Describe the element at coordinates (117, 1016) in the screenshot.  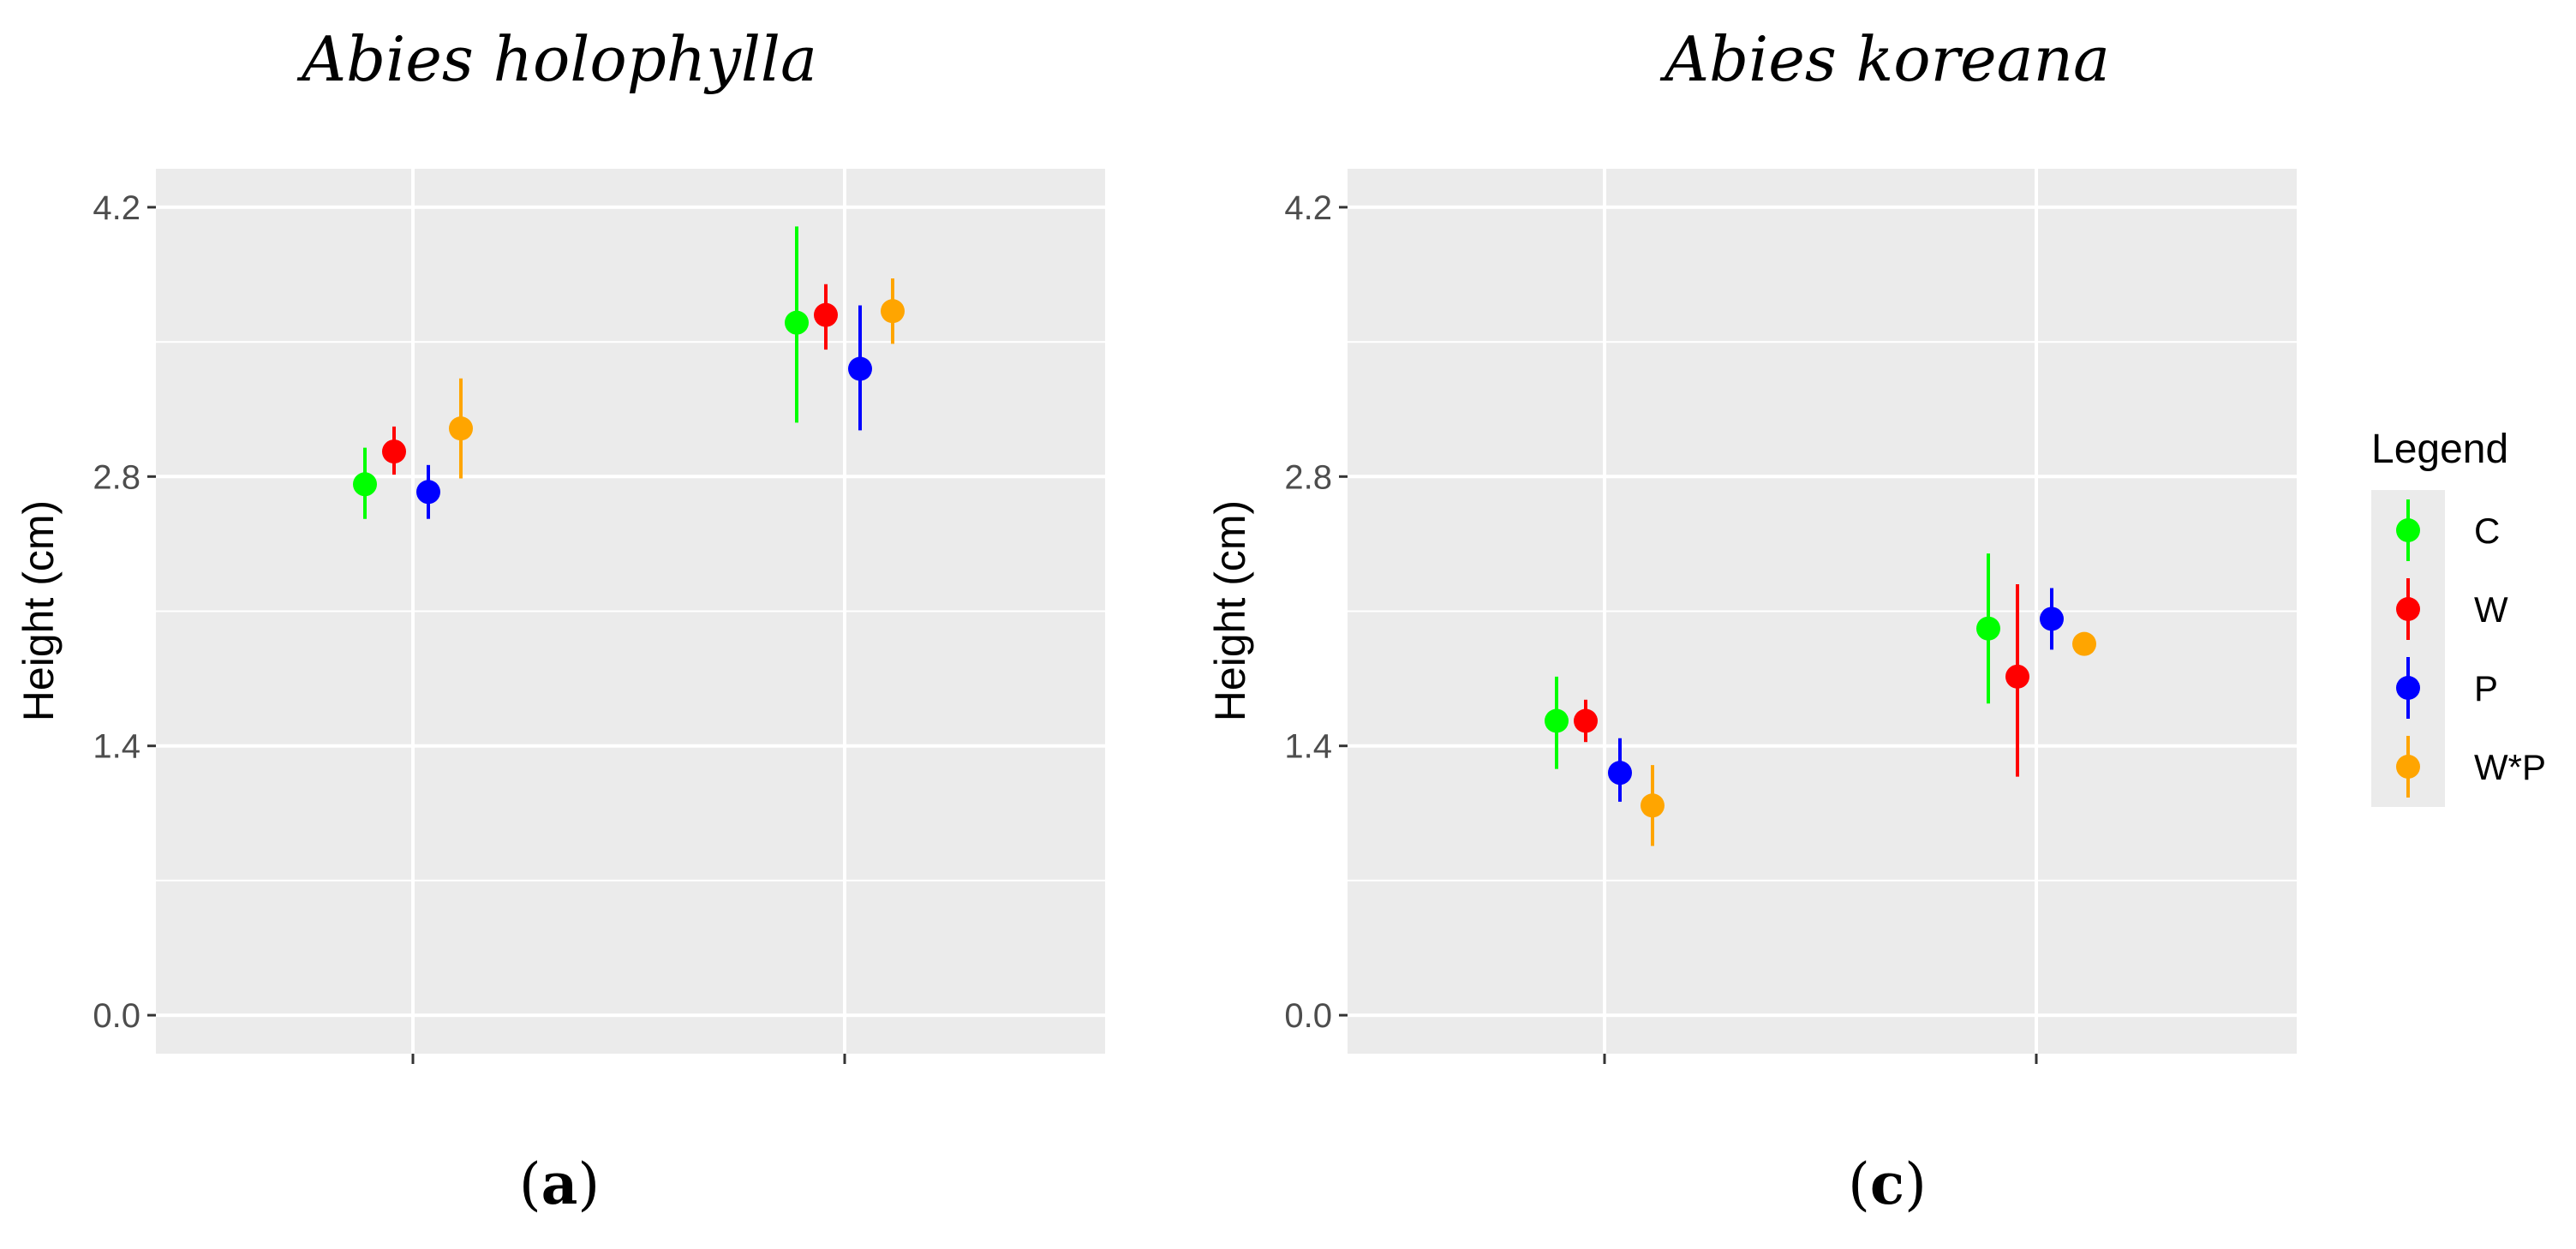
I see `panel-a-y-tick-label: 0.0` at that location.